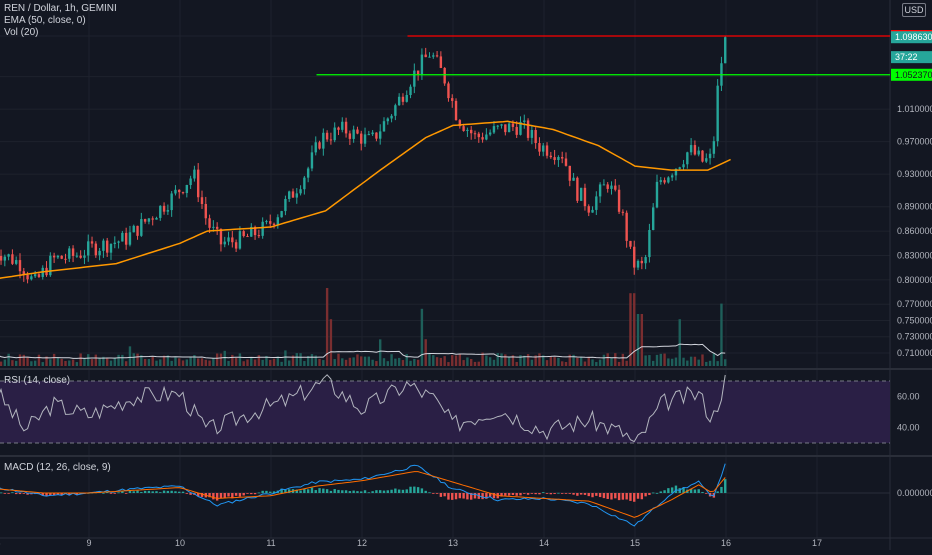 This screenshot has width=932, height=555. Describe the element at coordinates (37, 380) in the screenshot. I see `rsi-legend: RSI (14, close)` at that location.